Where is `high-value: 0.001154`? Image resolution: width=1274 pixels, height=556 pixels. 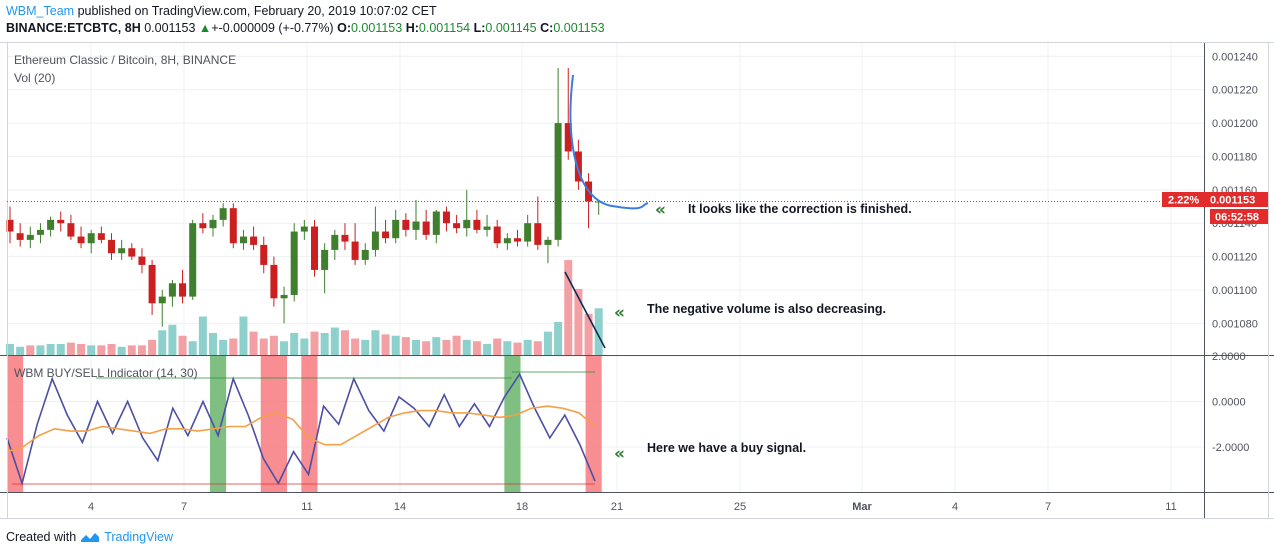 high-value: 0.001154 is located at coordinates (444, 28).